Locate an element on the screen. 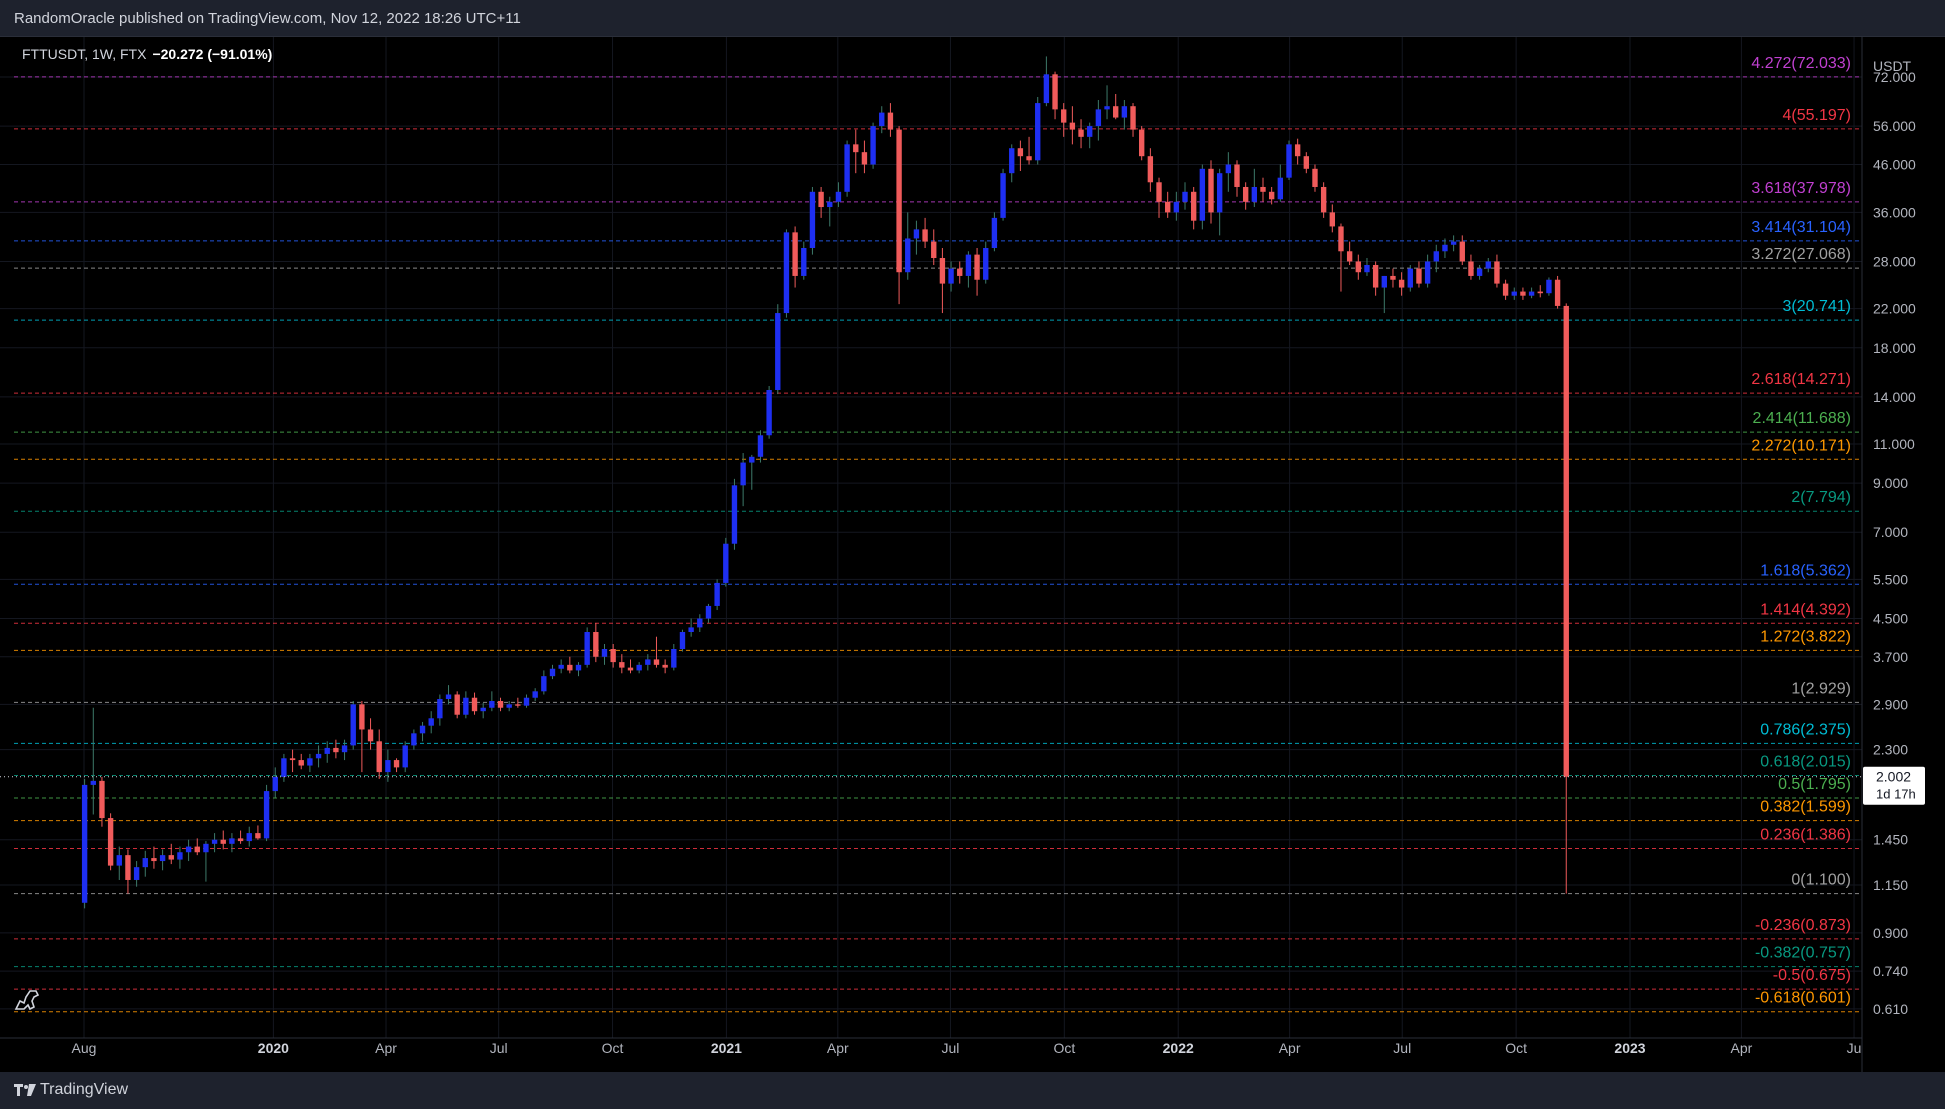 The width and height of the screenshot is (1945, 1109). price-tick-label: 0.900 is located at coordinates (1890, 933).